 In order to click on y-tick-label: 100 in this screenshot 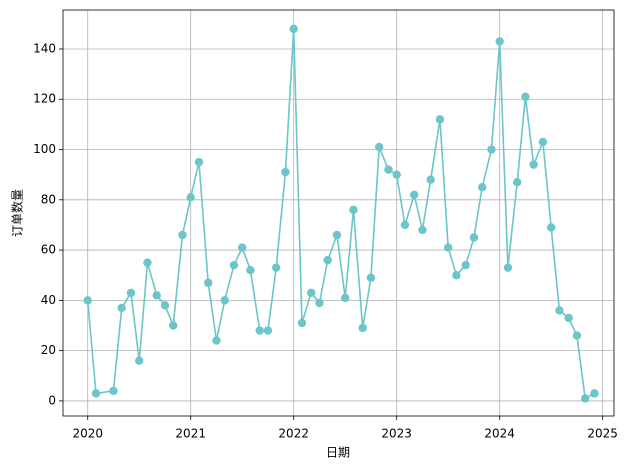, I will do `click(44, 149)`.